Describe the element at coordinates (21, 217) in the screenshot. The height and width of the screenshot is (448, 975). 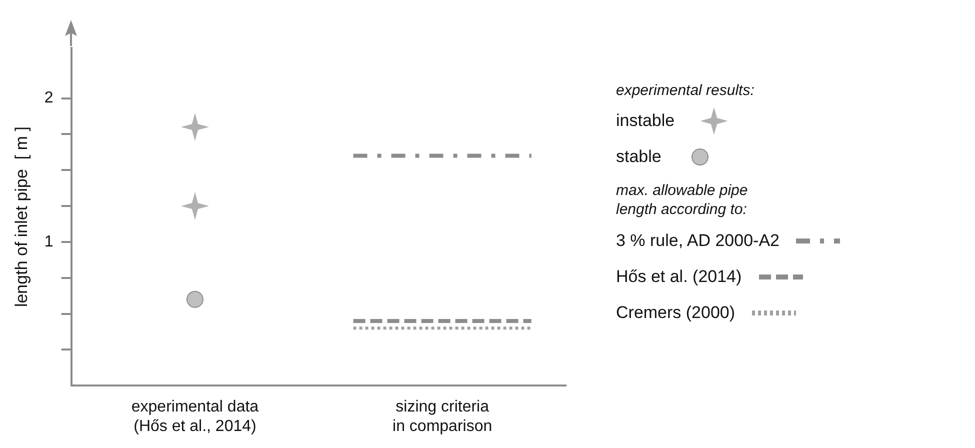
I see `y-axis-title: length of inlet pipe [ m ]` at that location.